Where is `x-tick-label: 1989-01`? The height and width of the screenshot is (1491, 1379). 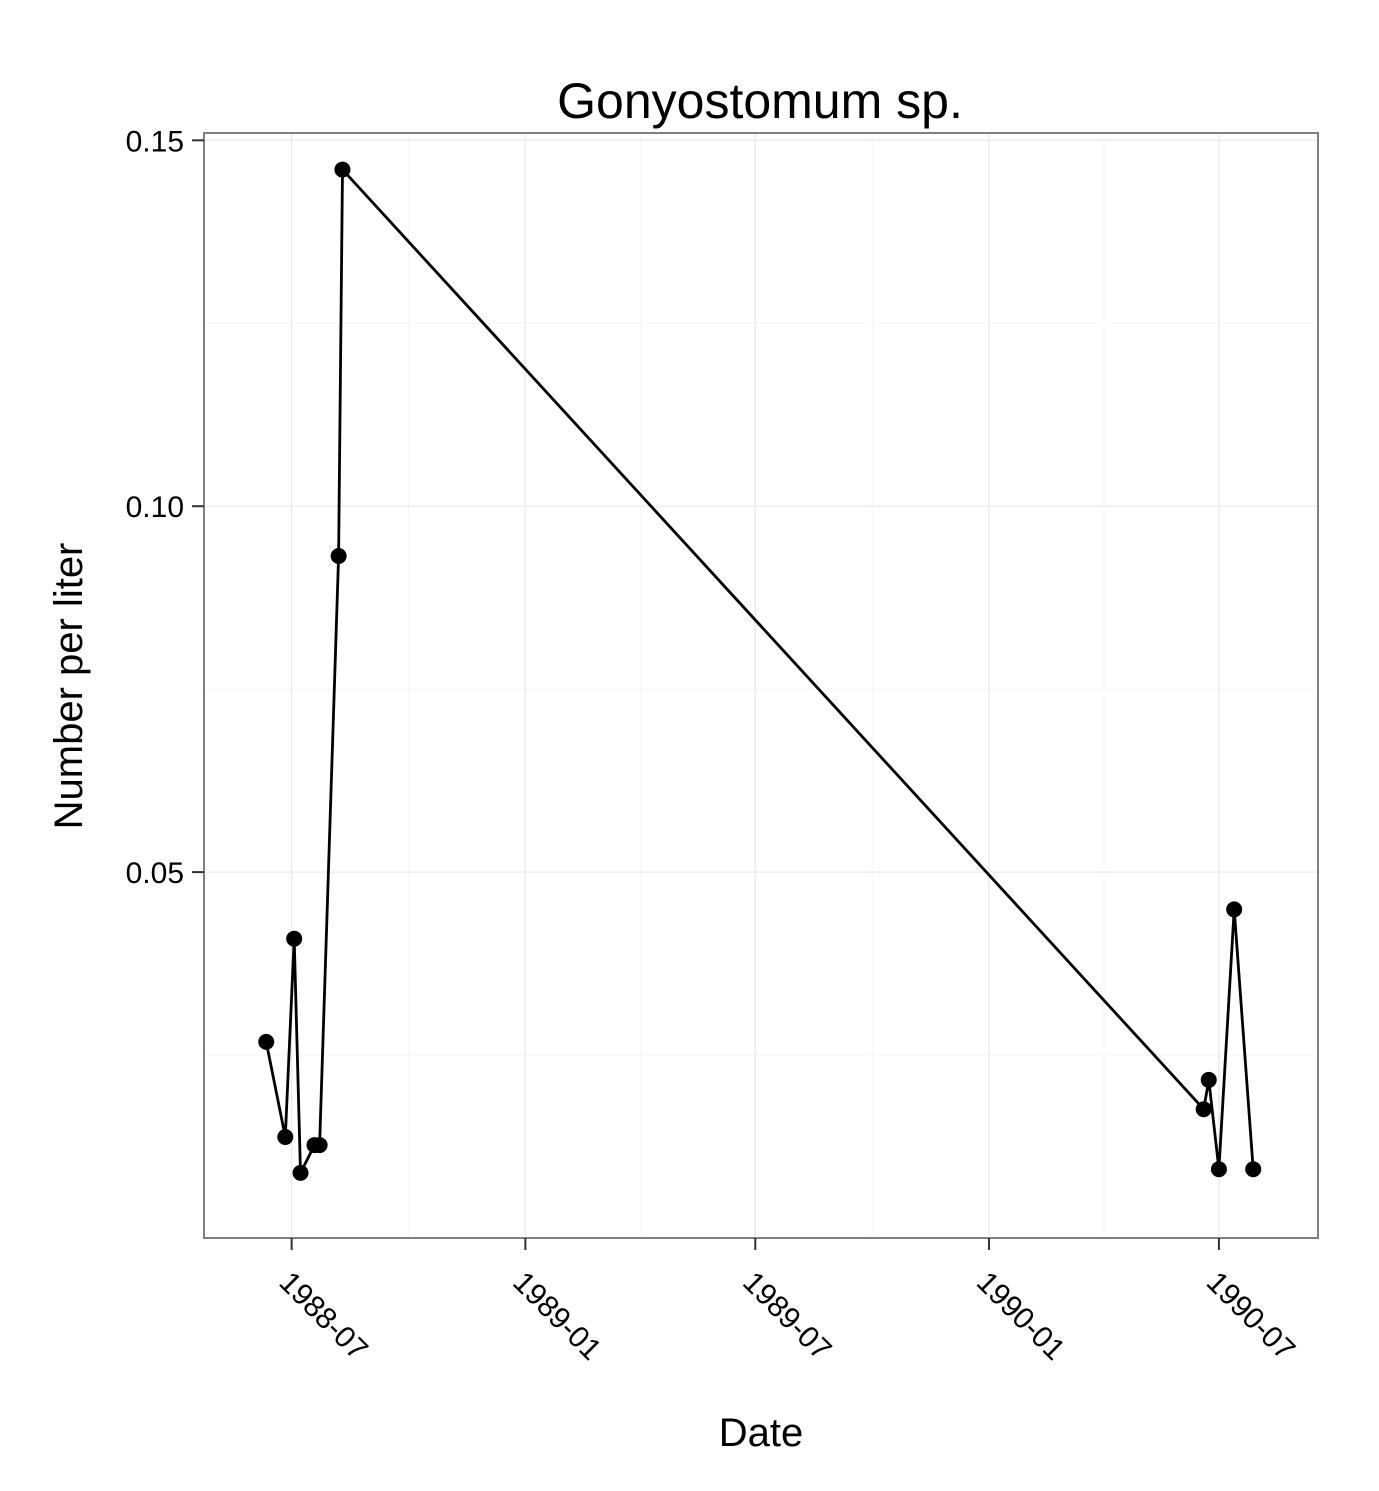
x-tick-label: 1989-01 is located at coordinates (556, 1316).